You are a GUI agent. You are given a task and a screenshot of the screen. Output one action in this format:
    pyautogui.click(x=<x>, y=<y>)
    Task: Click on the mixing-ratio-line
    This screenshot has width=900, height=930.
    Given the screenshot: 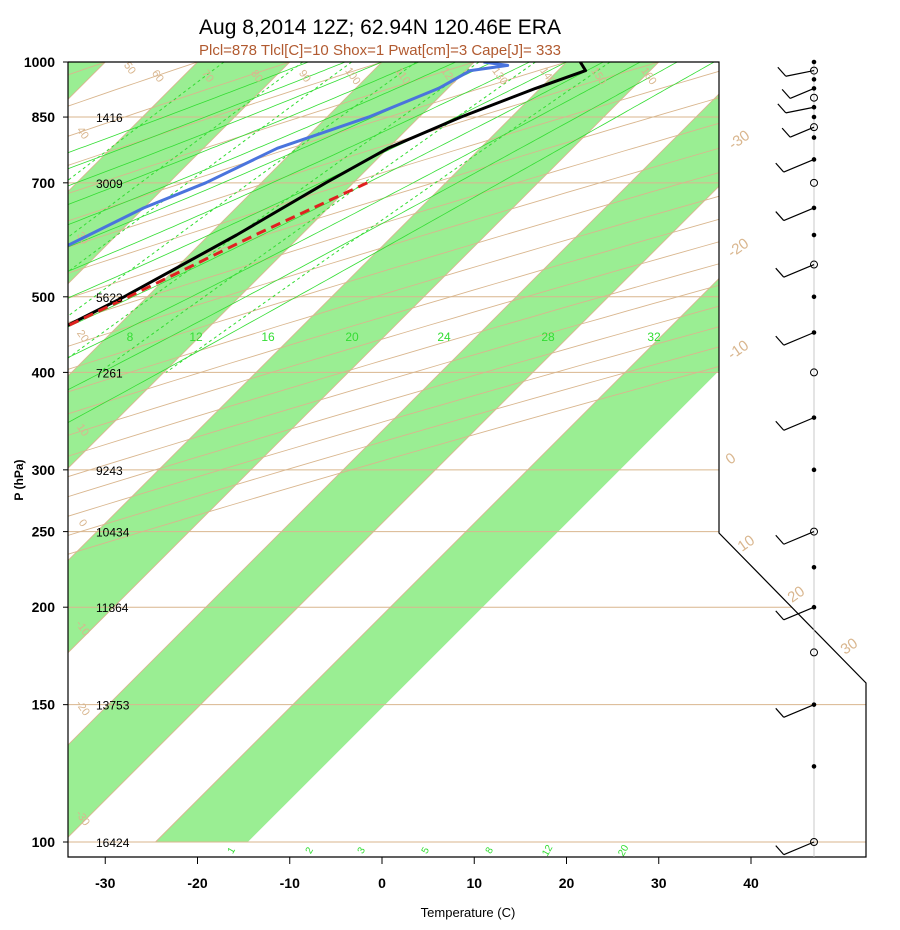 What is the action you would take?
    pyautogui.click(x=210, y=217)
    